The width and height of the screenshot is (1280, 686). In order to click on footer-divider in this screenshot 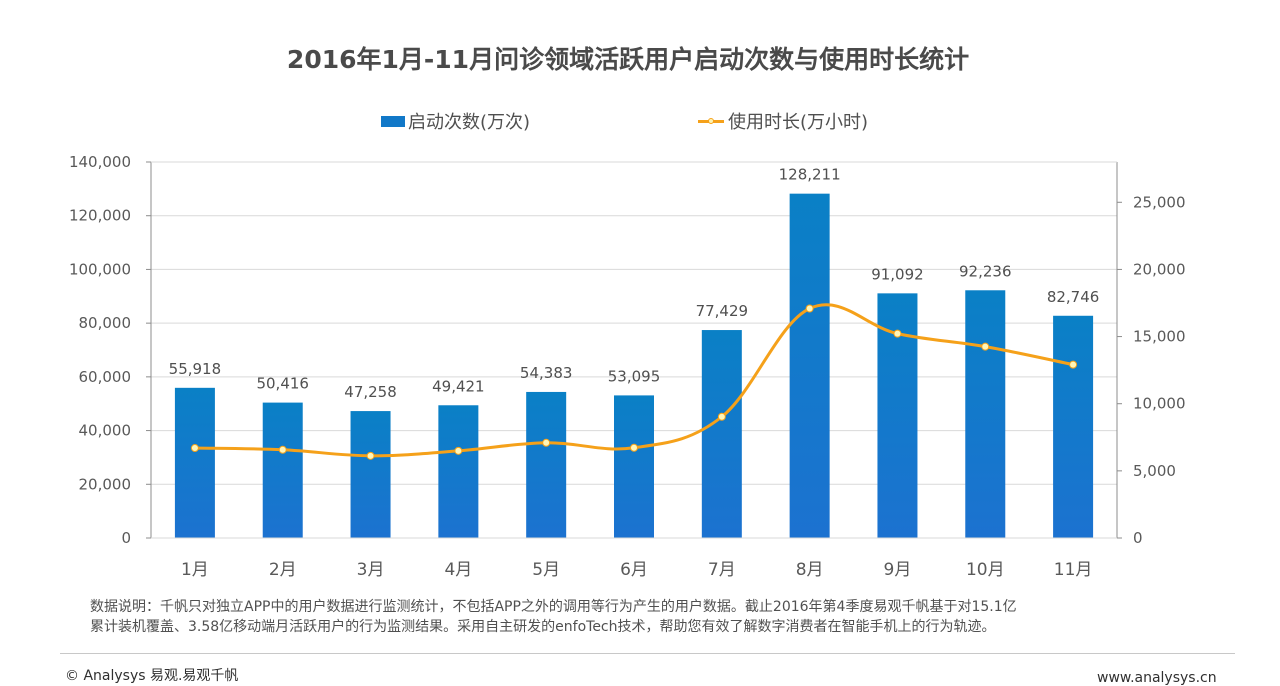, I will do `click(647, 653)`.